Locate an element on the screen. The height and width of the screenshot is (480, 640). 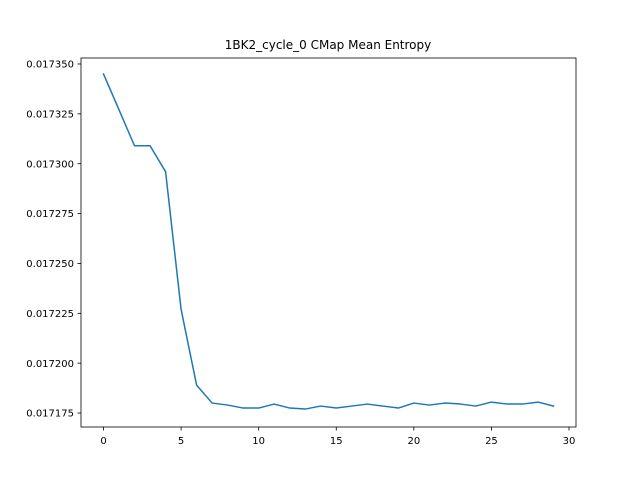
y-tick-label: 0.017175 is located at coordinates (50, 414).